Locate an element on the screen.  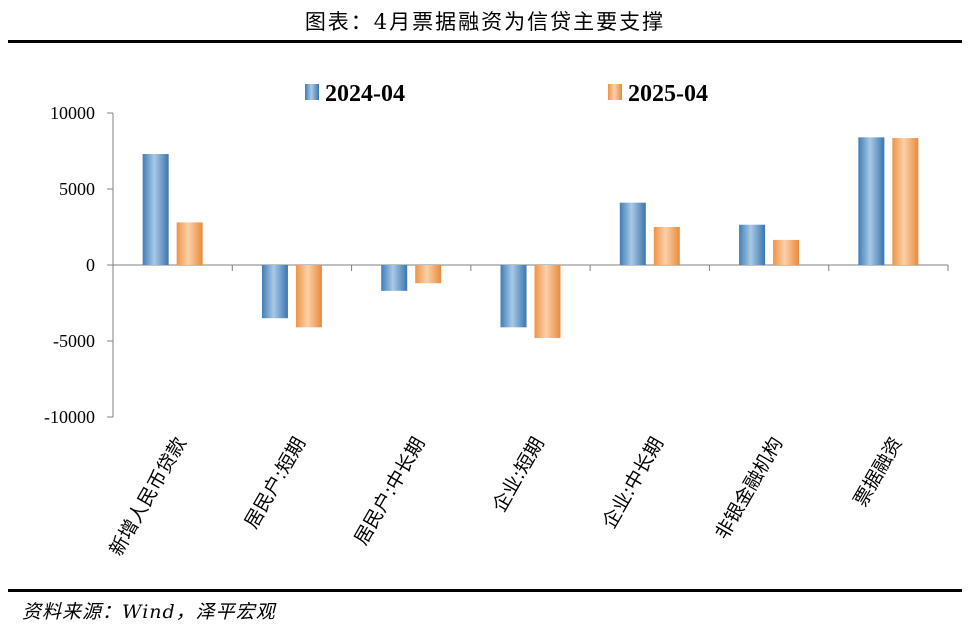
y-tick-label: 0 is located at coordinates (90, 265).